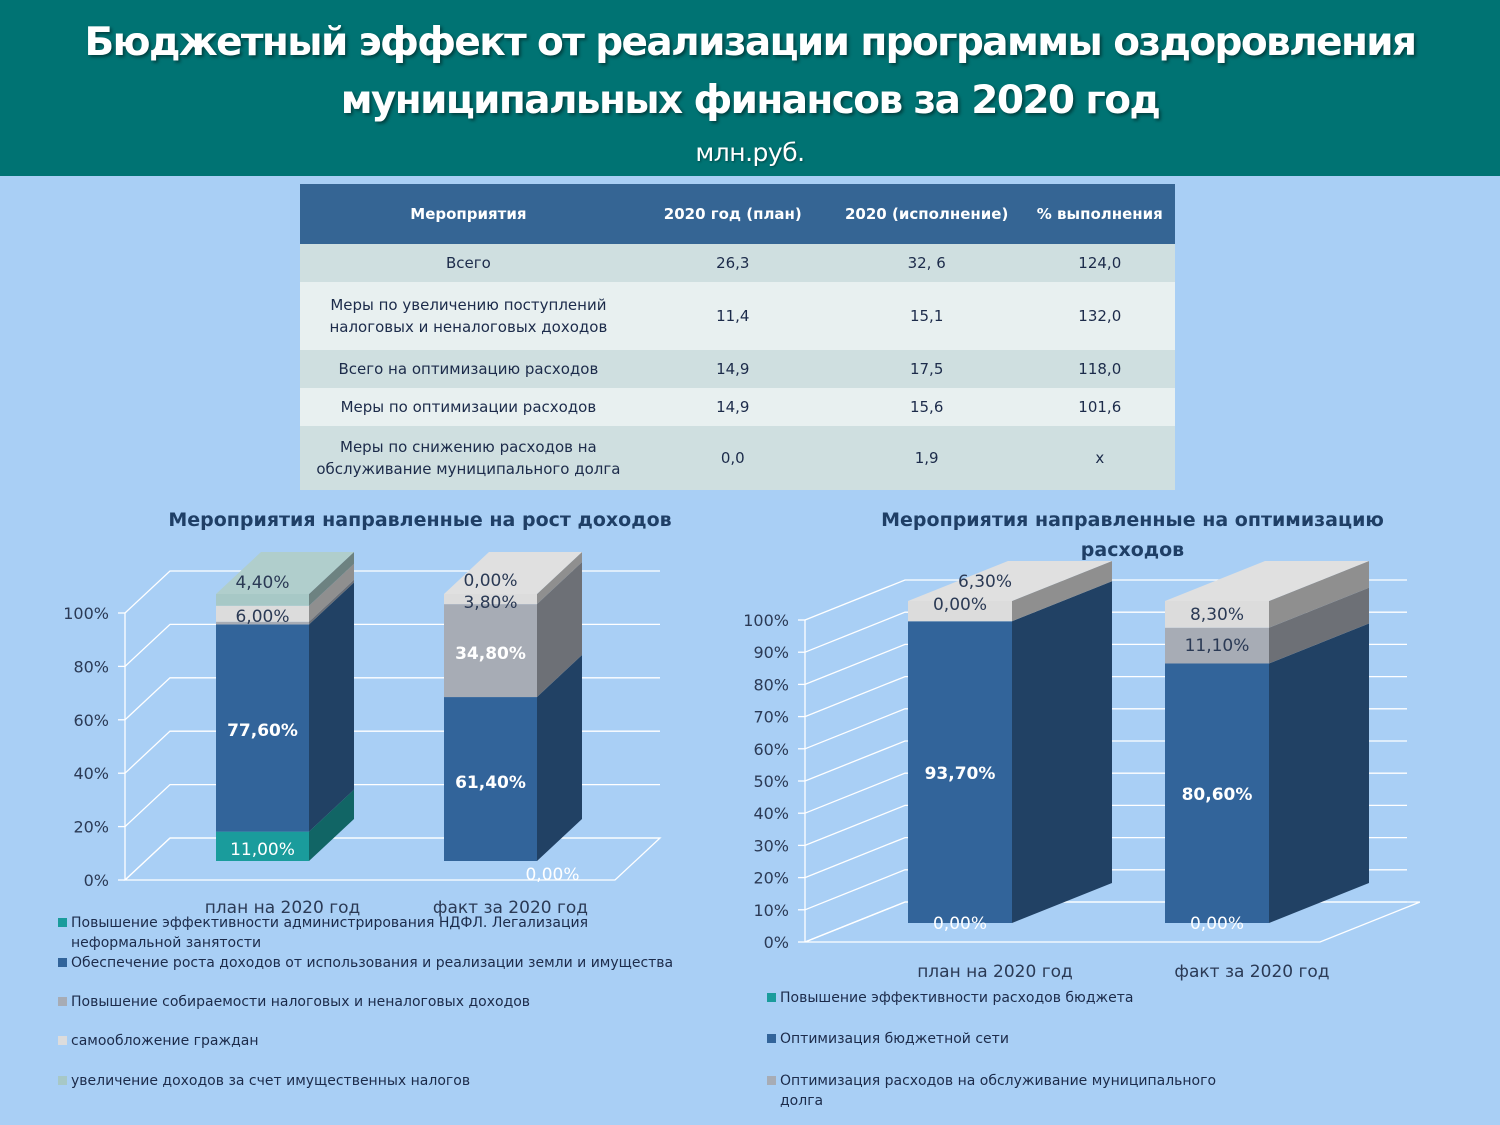 The image size is (1500, 1125). What do you see at coordinates (750, 100) in the screenshot?
I see `title-line-2: муниципальных финансов за 2020 год` at bounding box center [750, 100].